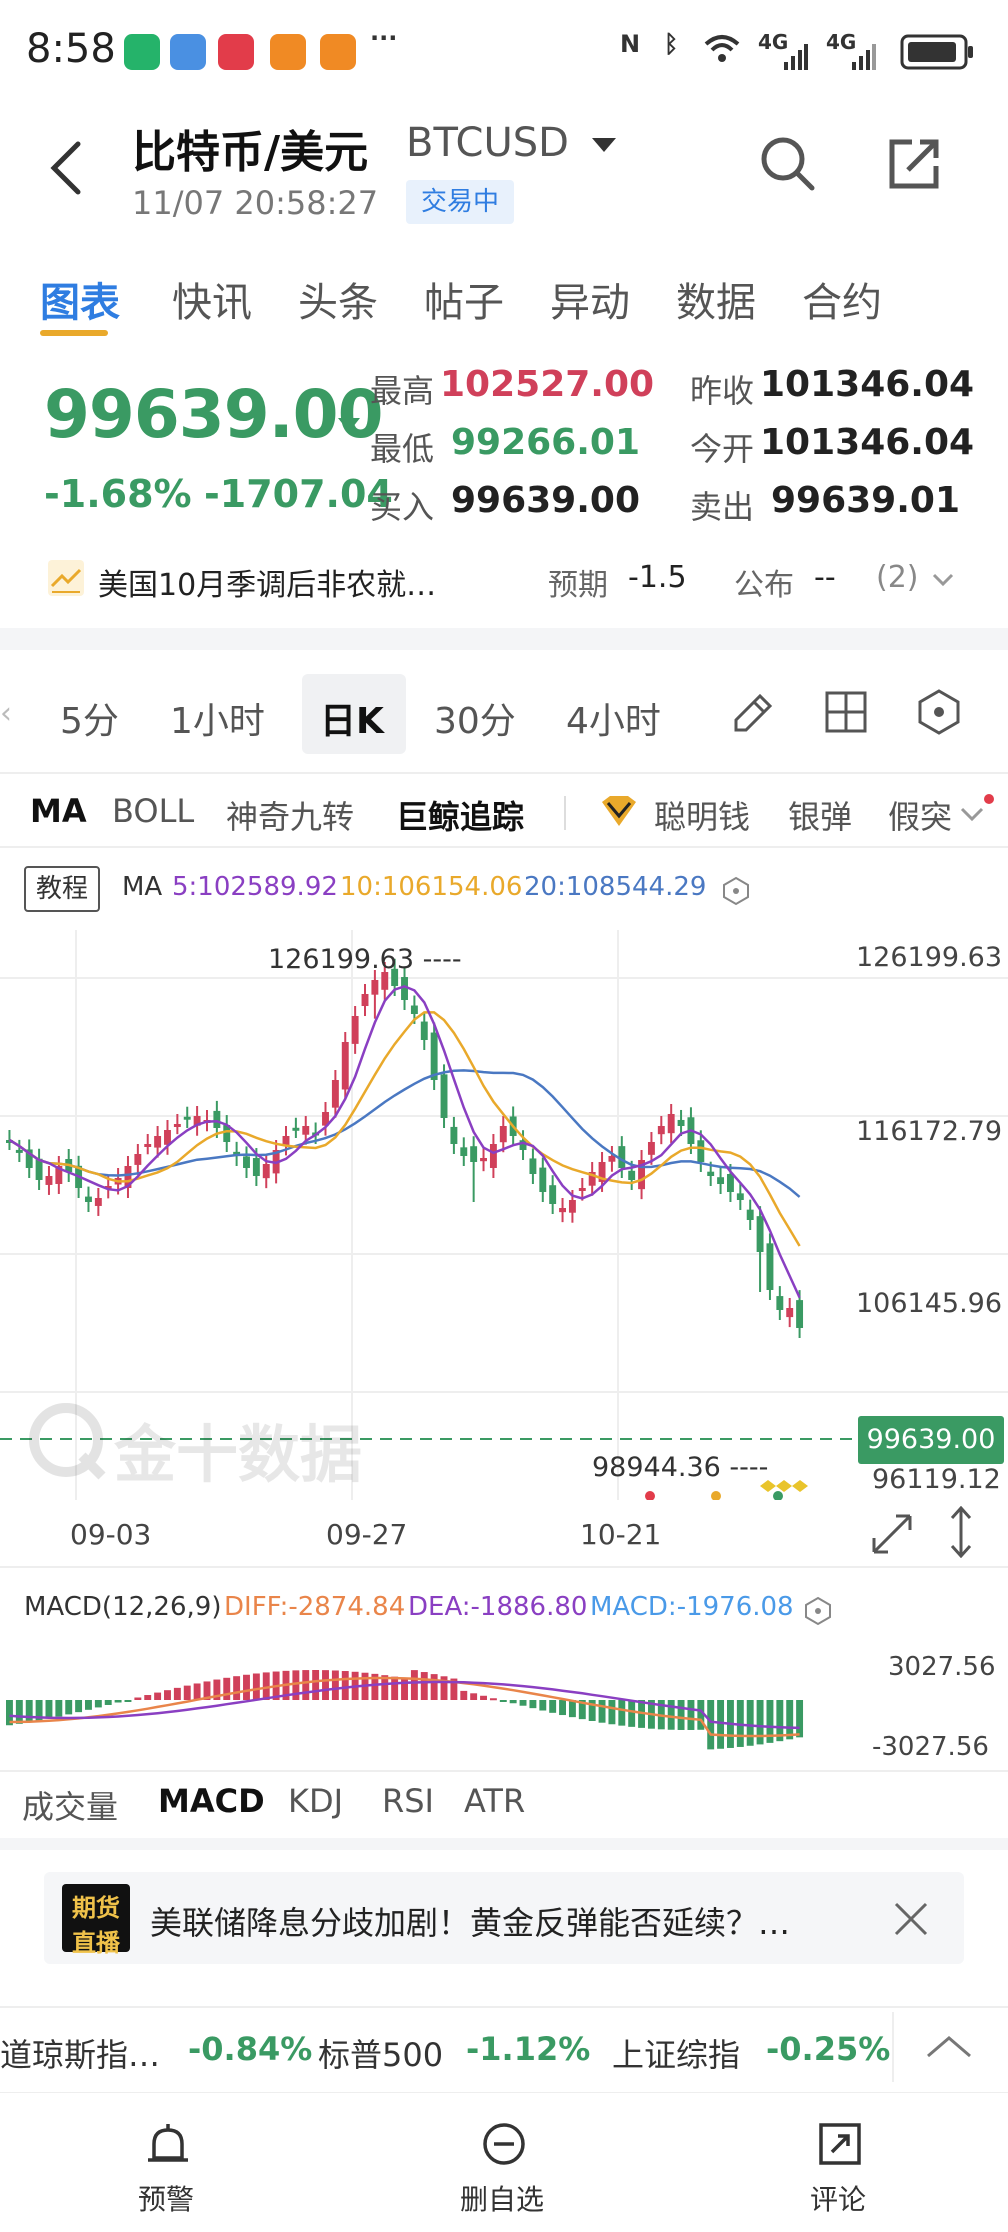 The width and height of the screenshot is (1008, 2232). Describe the element at coordinates (840, 2146) in the screenshot. I see `comment-icon` at that location.